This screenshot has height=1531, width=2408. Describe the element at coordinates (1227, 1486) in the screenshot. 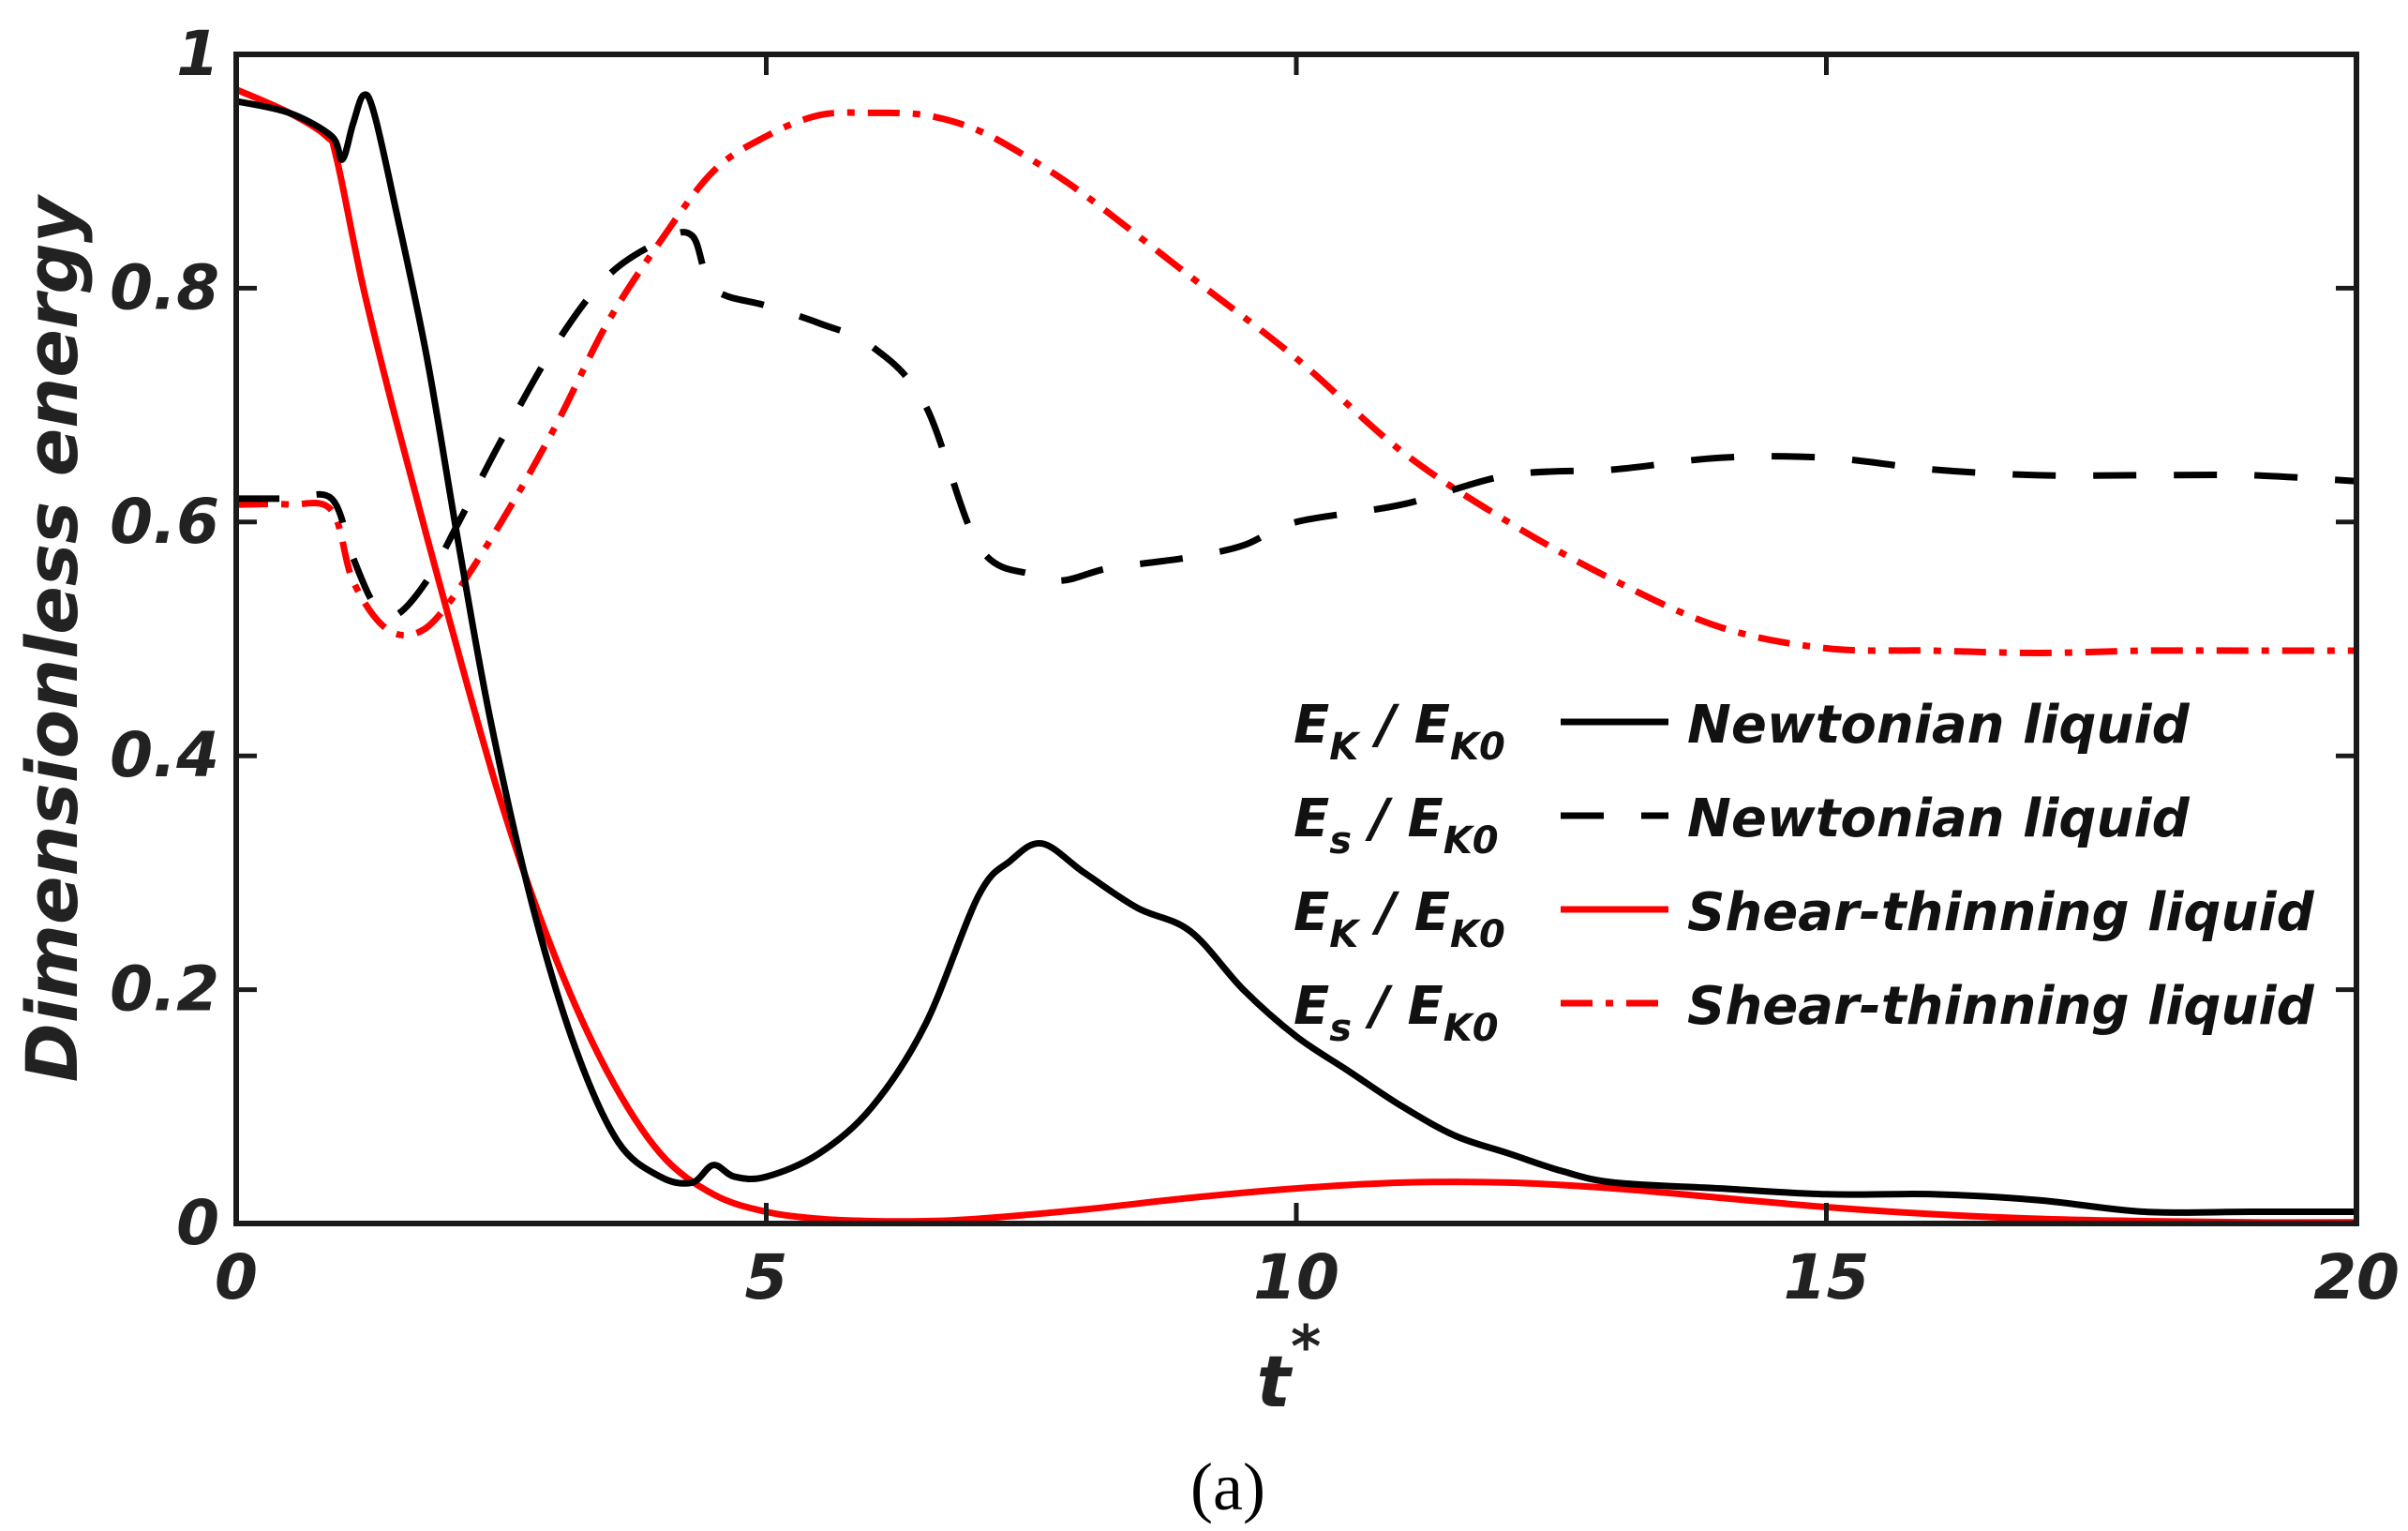

I see `figure-caption: (a)` at that location.